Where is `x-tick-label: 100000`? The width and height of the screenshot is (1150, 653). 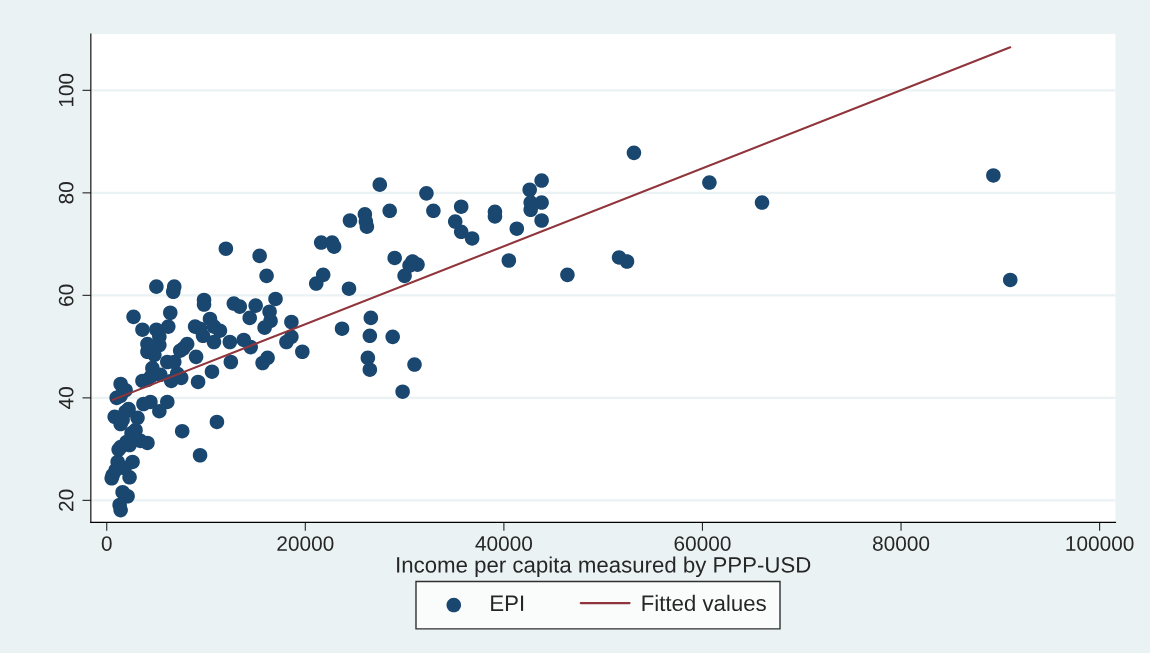
x-tick-label: 100000 is located at coordinates (1100, 543).